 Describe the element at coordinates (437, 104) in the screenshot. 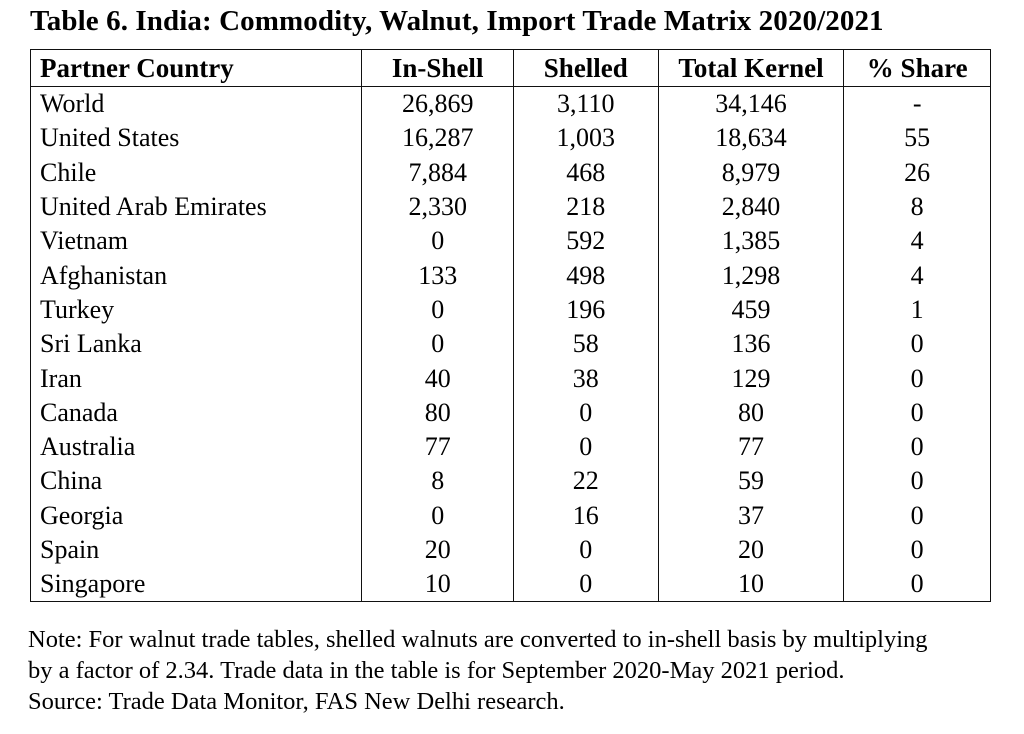

I see `cell-in-shell: 26,869` at that location.